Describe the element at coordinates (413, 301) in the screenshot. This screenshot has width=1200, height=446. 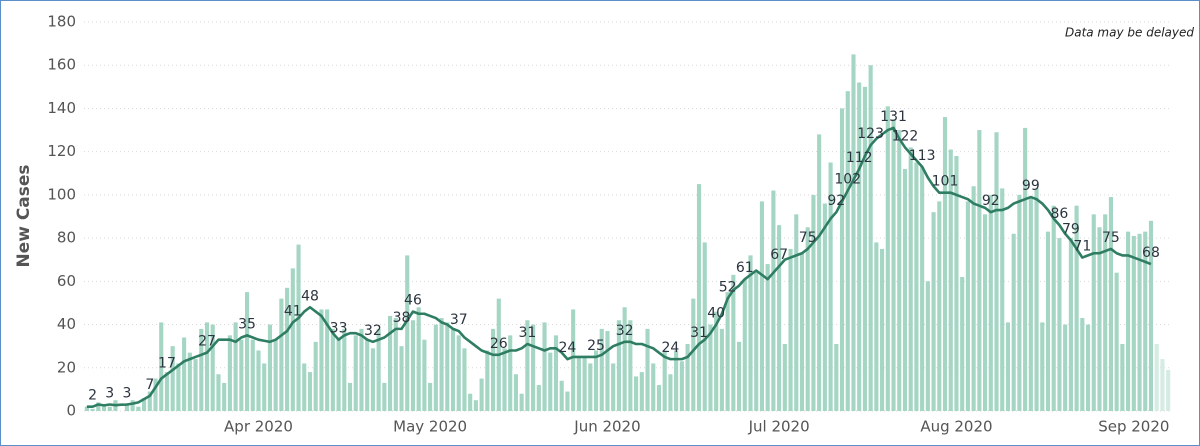
I see `data-label: 46` at that location.